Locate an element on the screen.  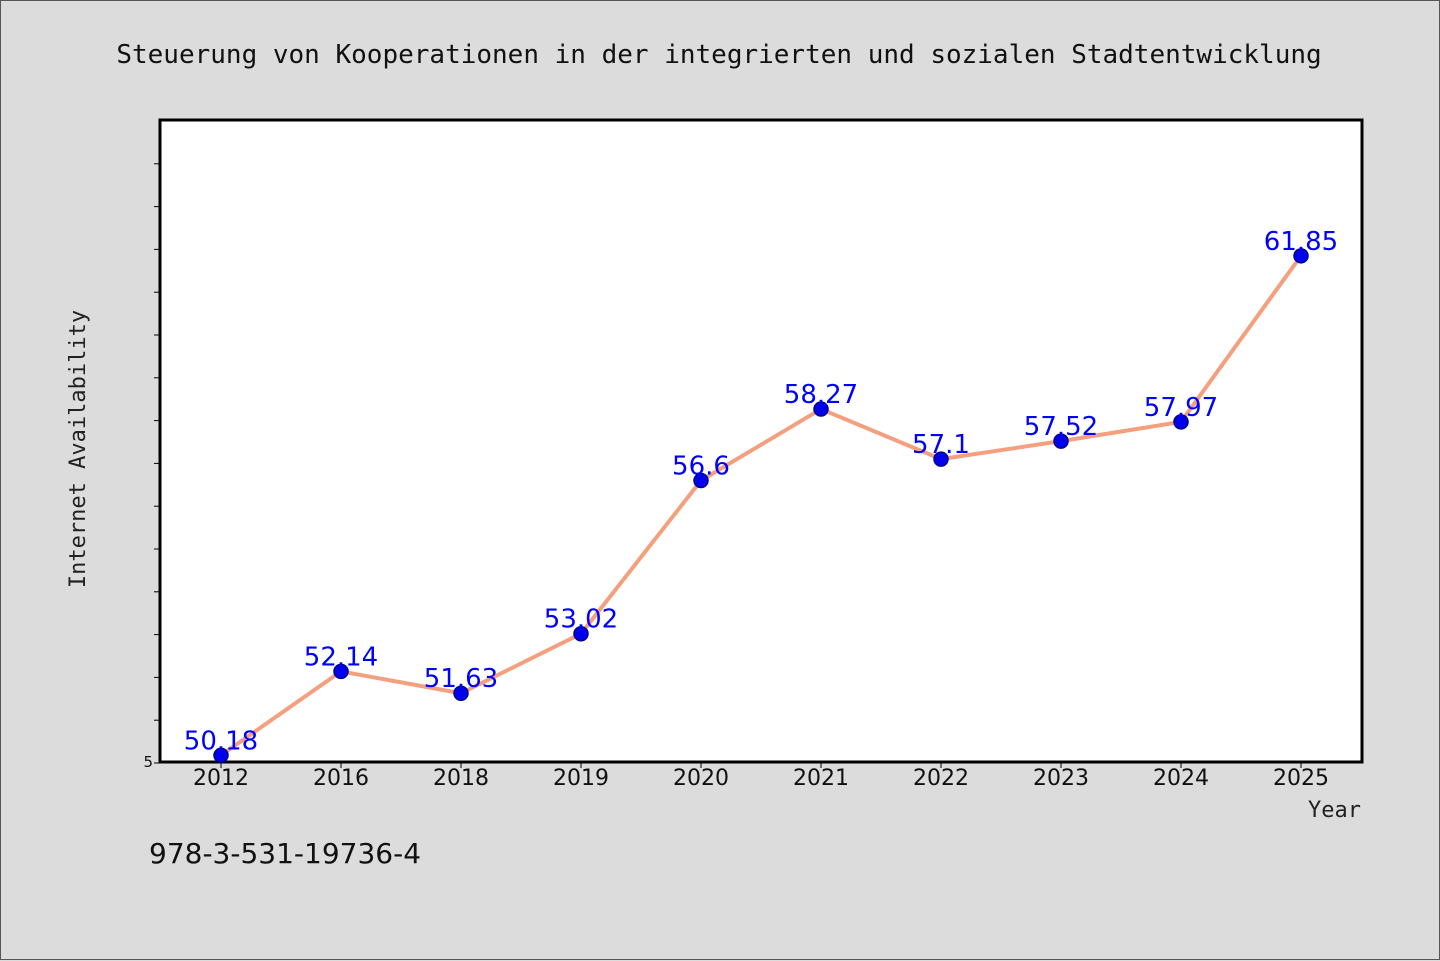
x-tick-label: 2020 is located at coordinates (701, 778).